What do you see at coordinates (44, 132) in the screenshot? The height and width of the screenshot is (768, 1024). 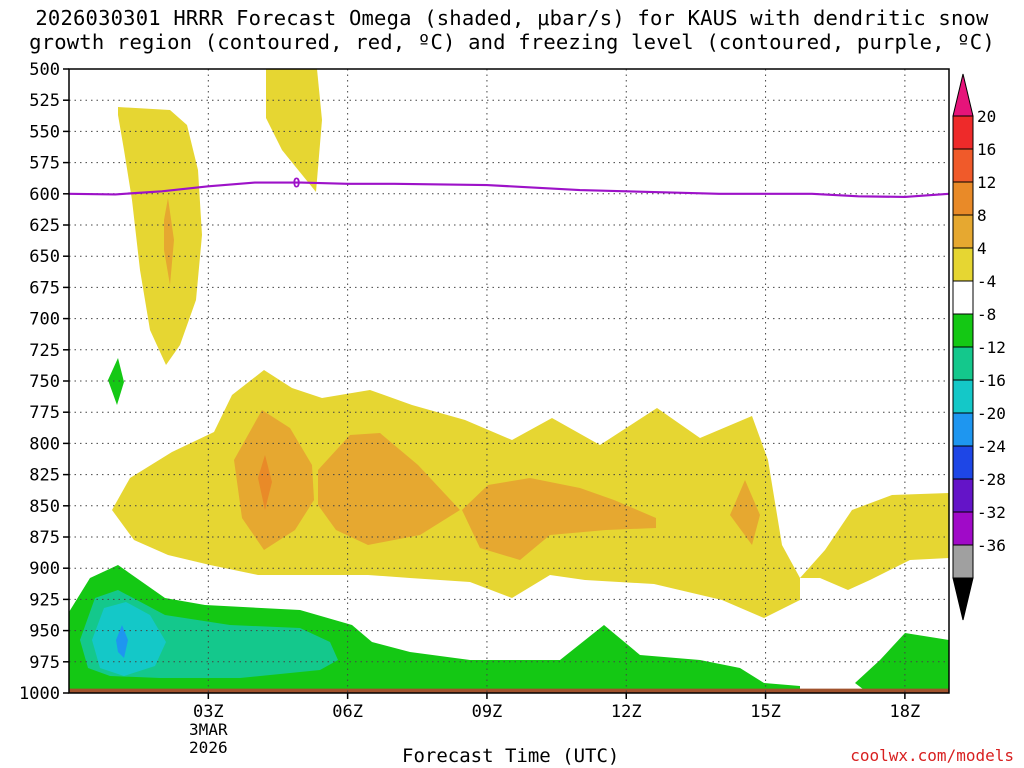 I see `y-tick-label-2: 550` at bounding box center [44, 132].